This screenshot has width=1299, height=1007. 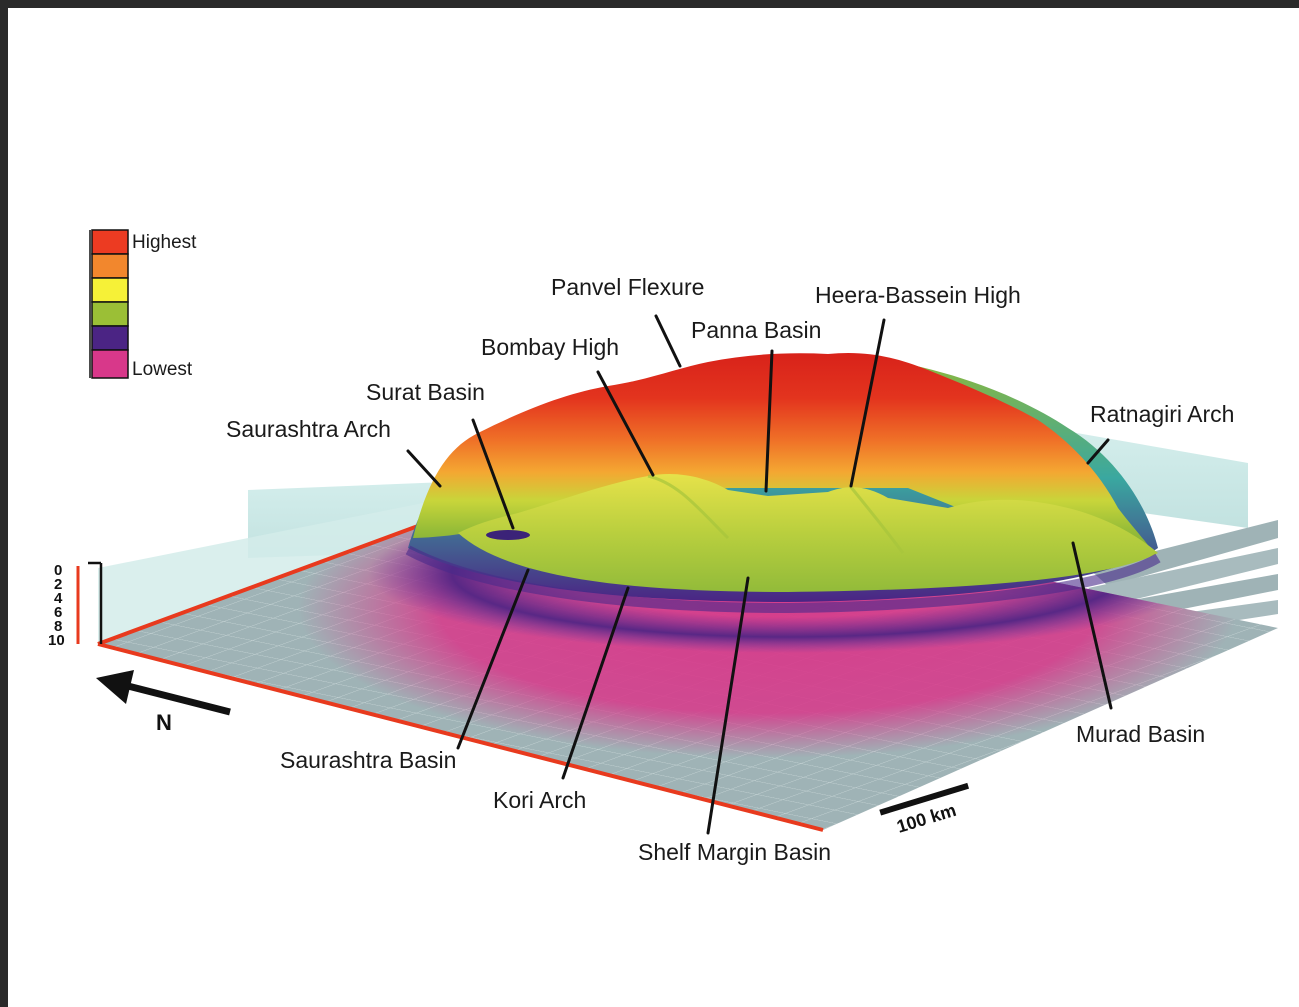 What do you see at coordinates (56, 640) in the screenshot?
I see `depth-tick-10: 10` at bounding box center [56, 640].